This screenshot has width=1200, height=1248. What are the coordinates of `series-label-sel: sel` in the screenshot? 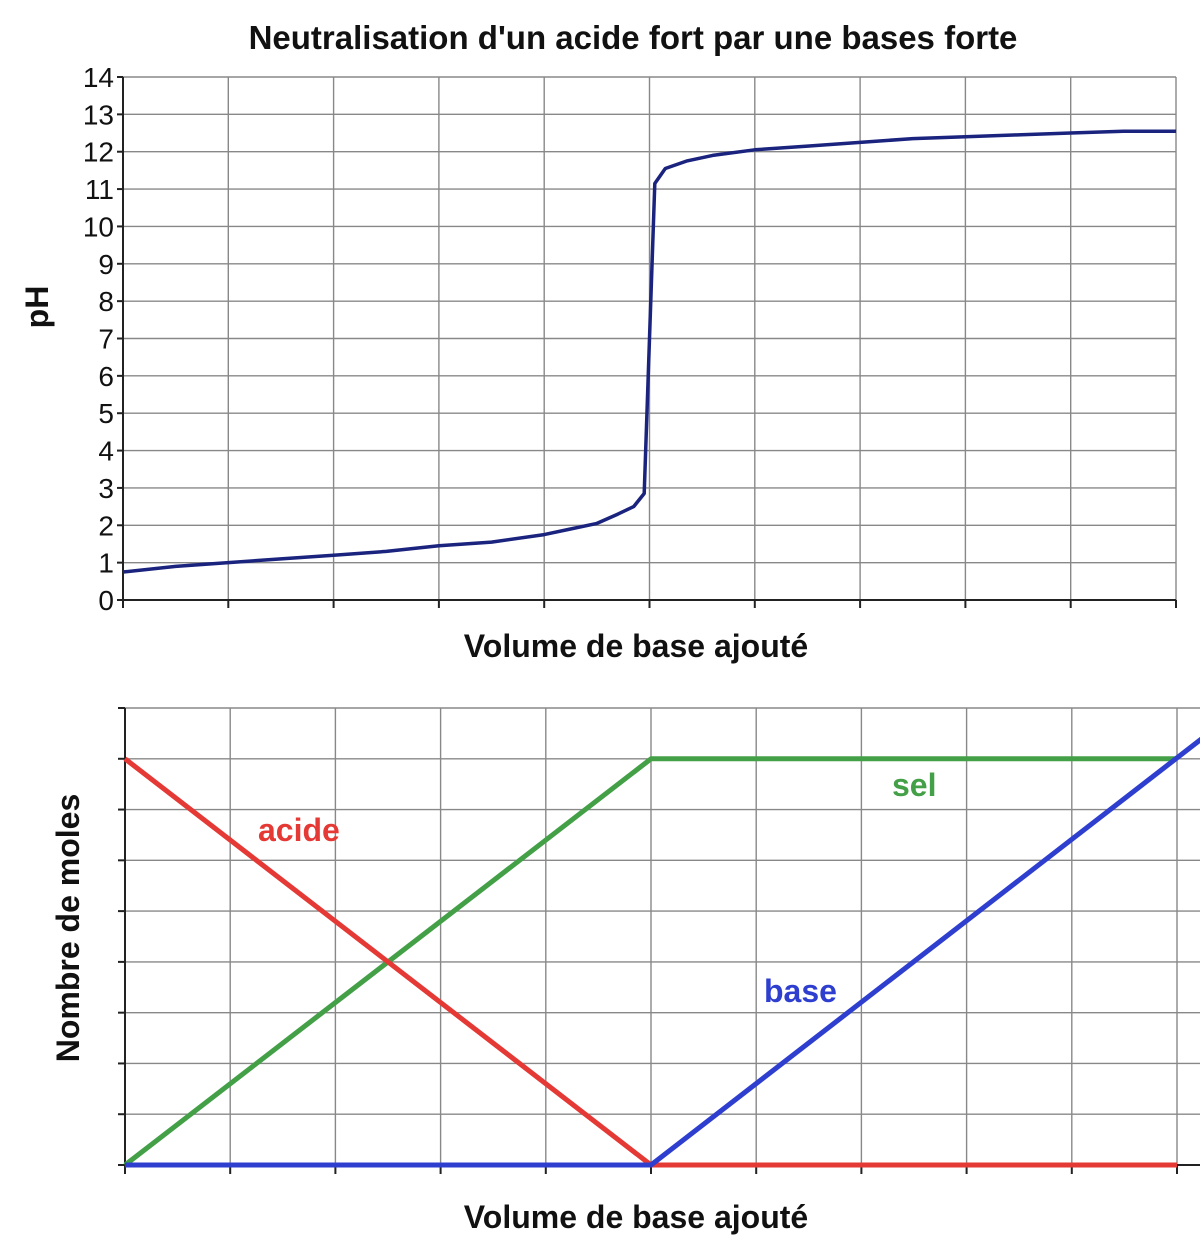 It's located at (914, 785).